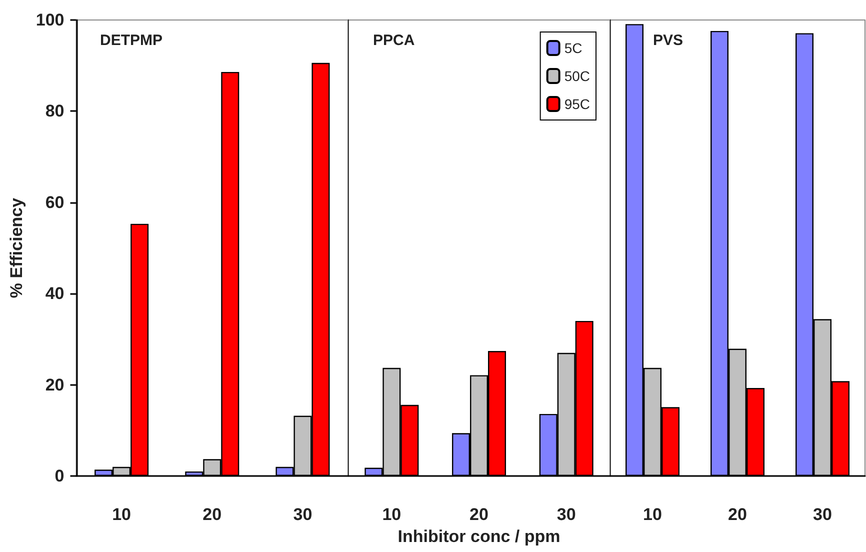  I want to click on y-tick-label: 60, so click(54, 202).